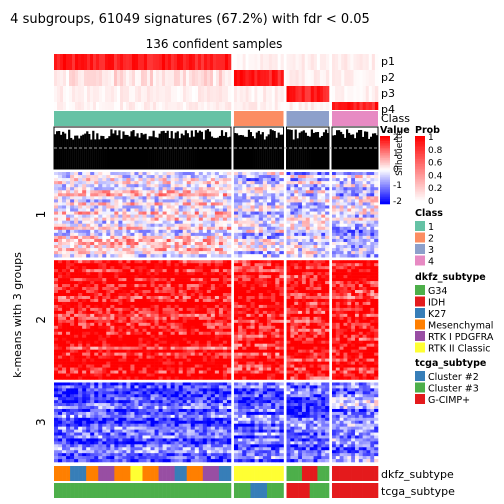  What do you see at coordinates (254, 153) in the screenshot?
I see `silhouette-bar` at bounding box center [254, 153].